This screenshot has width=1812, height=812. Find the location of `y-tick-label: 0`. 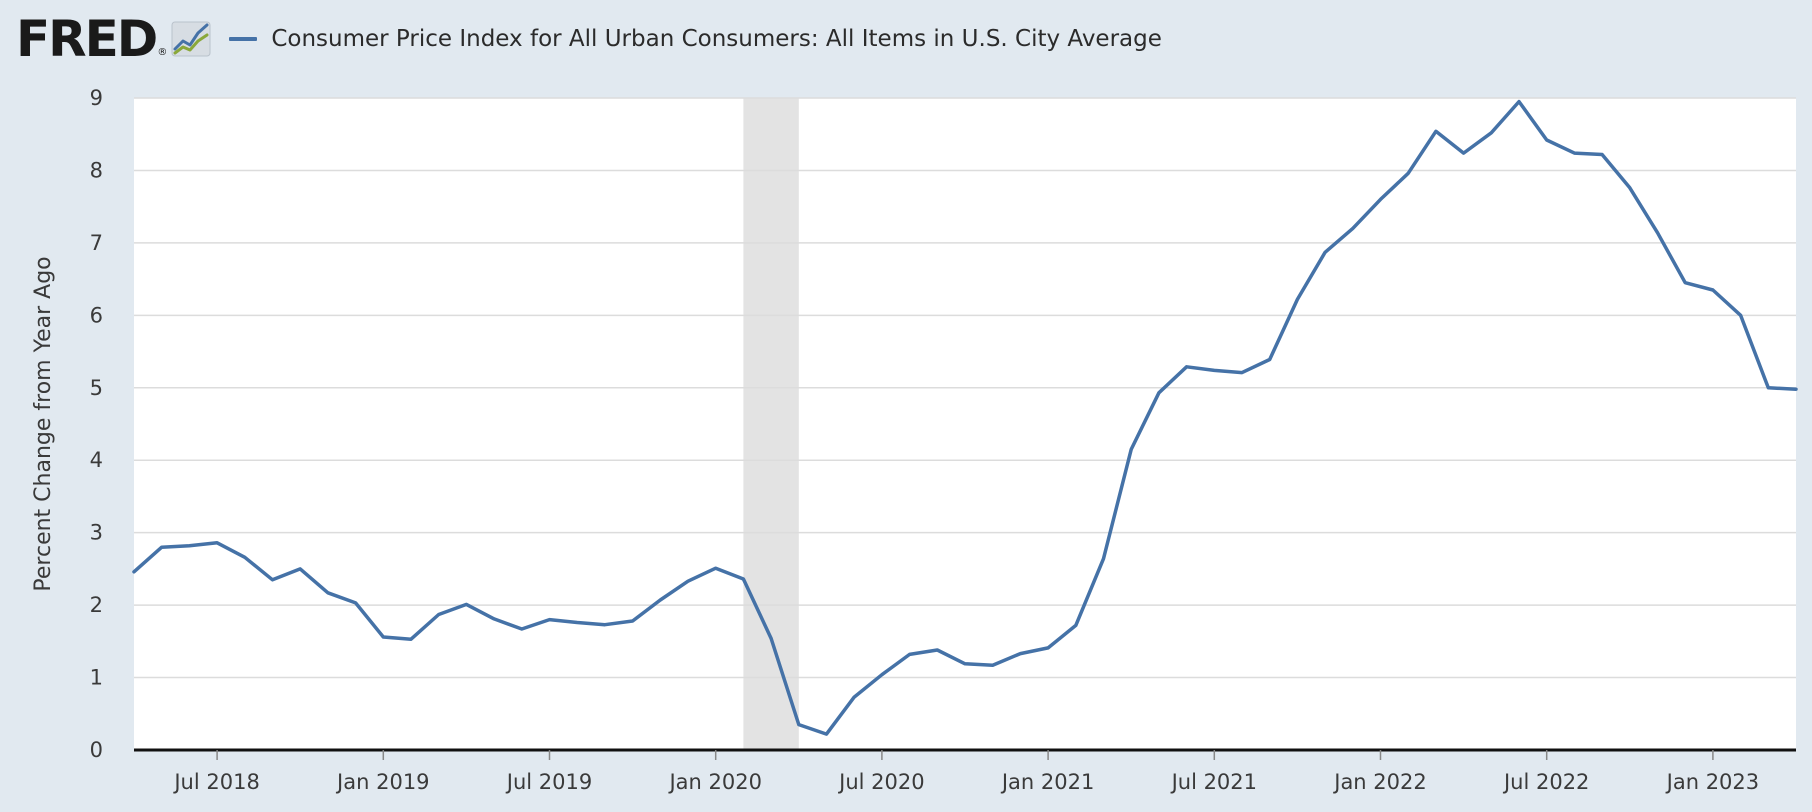

y-tick-label: 0 is located at coordinates (96, 750).